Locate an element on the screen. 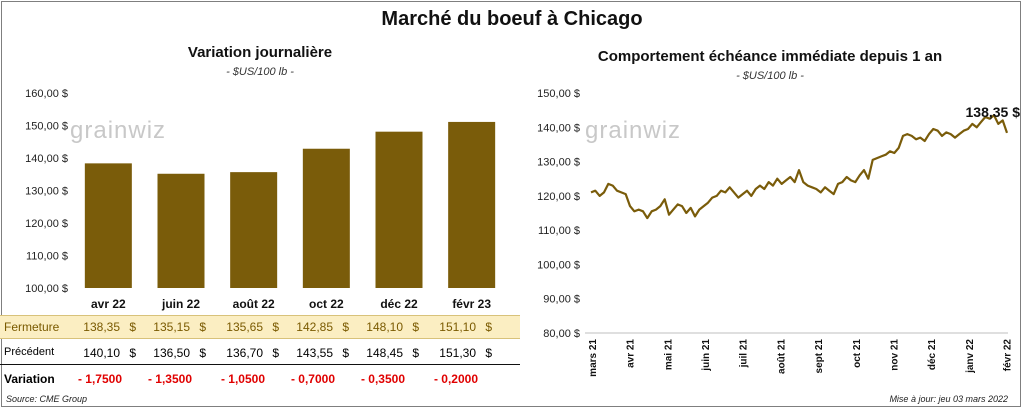 The width and height of the screenshot is (1024, 410). x-tick-label: févr 22 is located at coordinates (1008, 355).